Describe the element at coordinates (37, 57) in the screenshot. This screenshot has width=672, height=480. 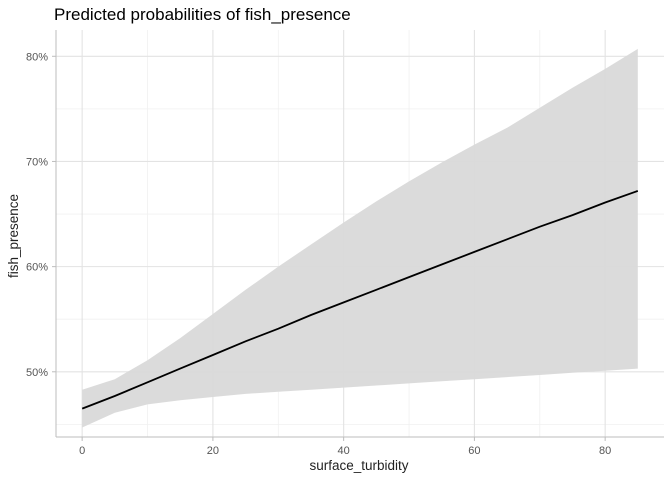
I see `y-tick-label: 80%` at that location.